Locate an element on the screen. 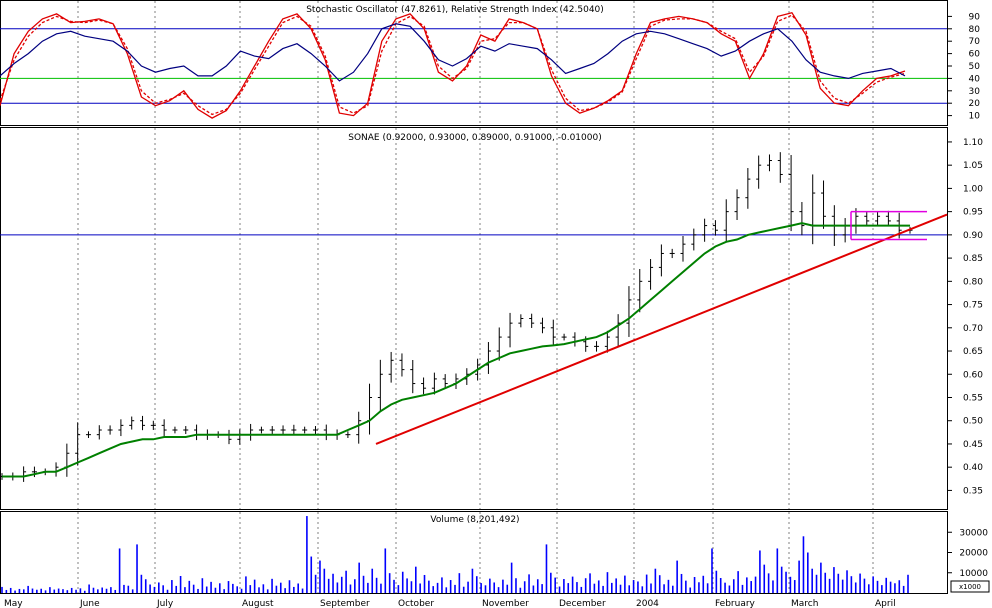  volume-tick-label-10000: 10000 is located at coordinates (973, 574).